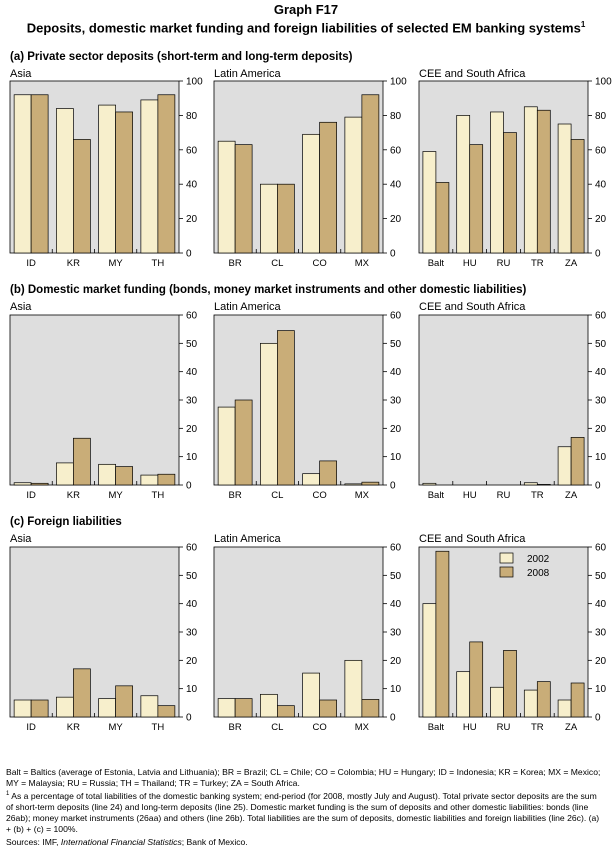 The image size is (612, 848). I want to click on section-title-c: (c) Foreign liabilities, so click(66, 522).